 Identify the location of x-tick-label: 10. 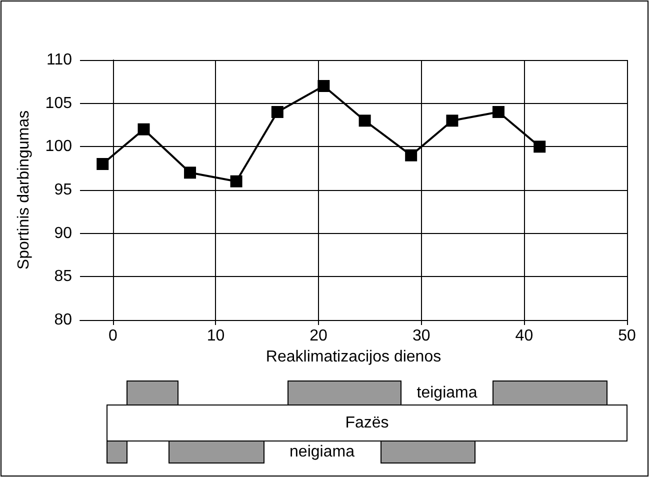
(215, 336).